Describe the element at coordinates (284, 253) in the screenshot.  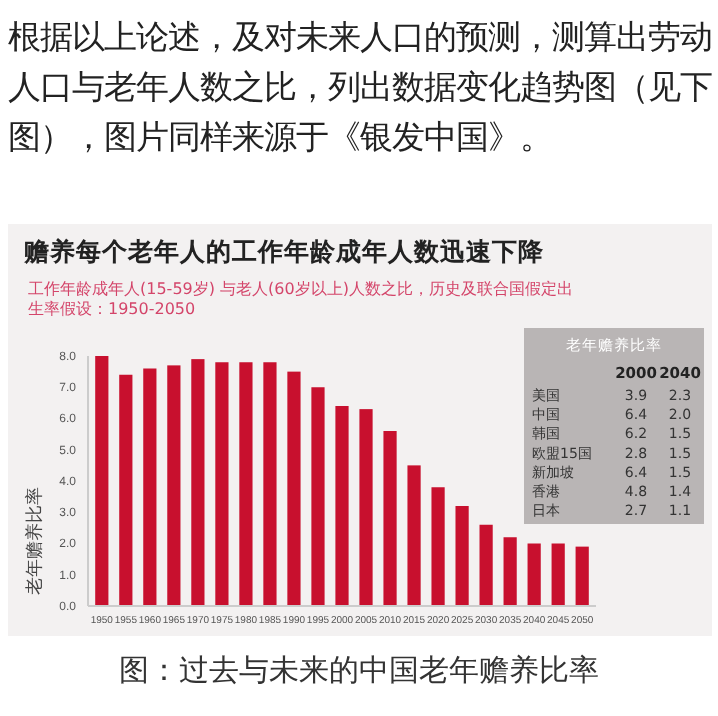
I see `chart-title: 赡养每个老年人的工作年龄成年人数迅速下降` at that location.